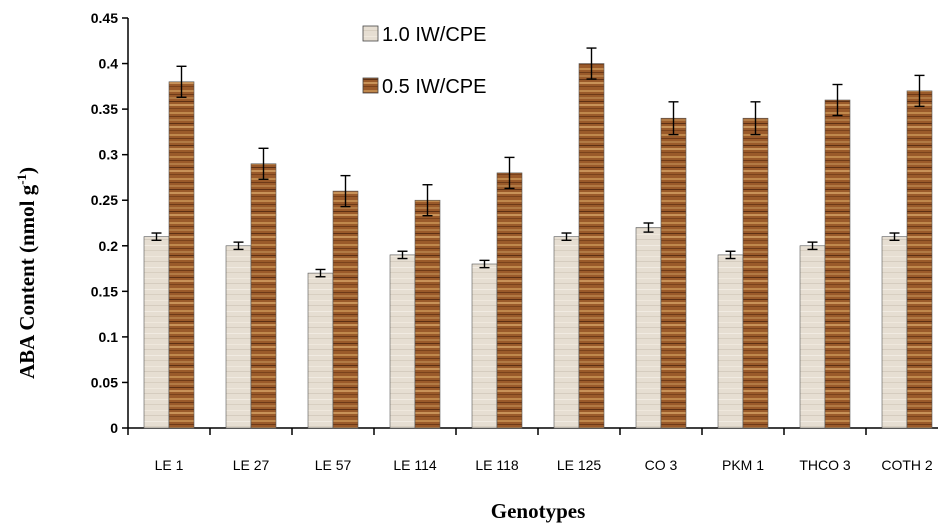  I want to click on y-tick-label: 0.4, so click(109, 64).